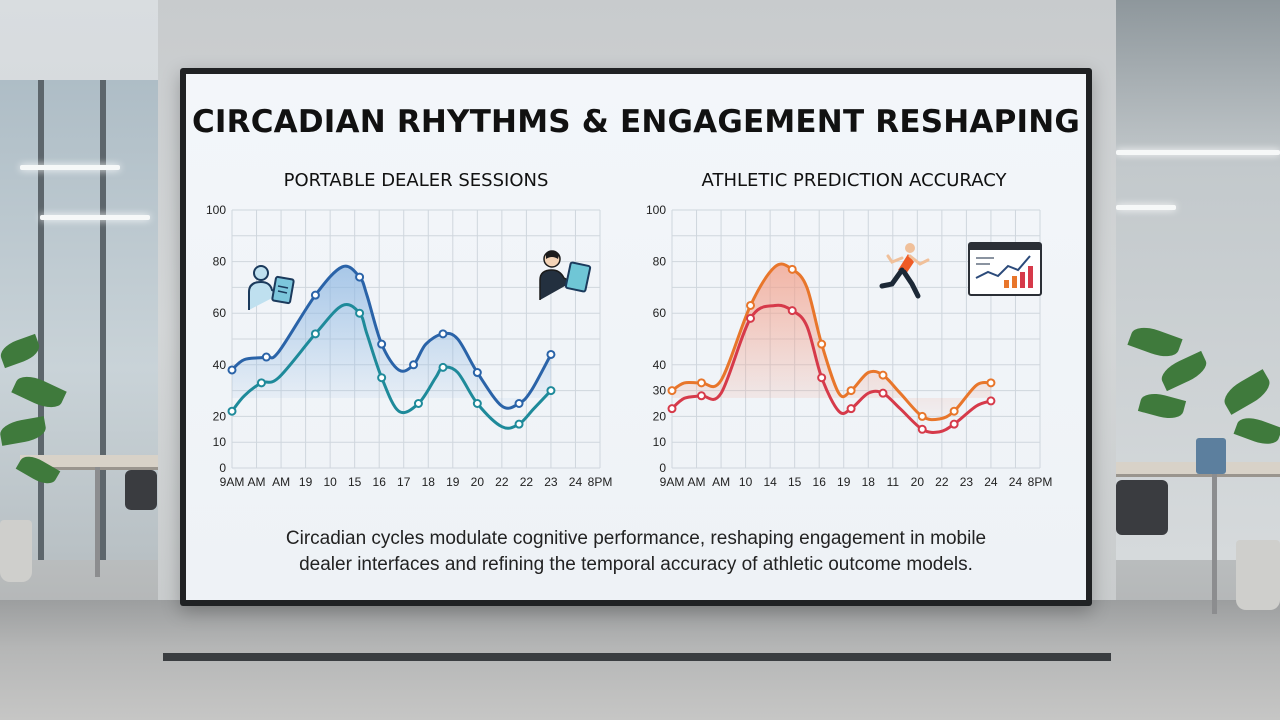 This screenshot has width=1280, height=720. Describe the element at coordinates (355, 482) in the screenshot. I see `x-tick-label: 15` at that location.